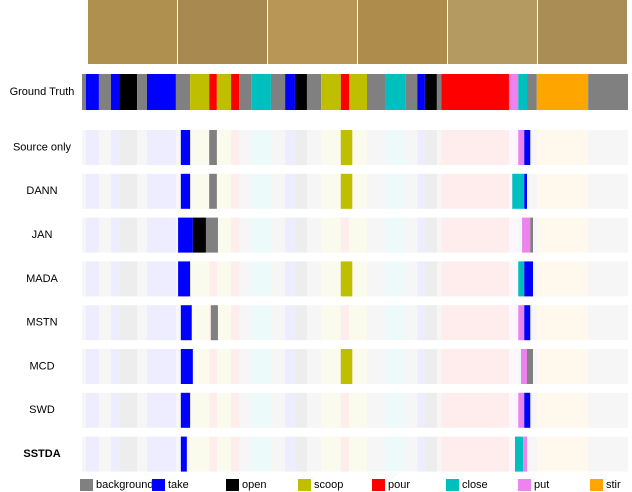 The width and height of the screenshot is (632, 492). Describe the element at coordinates (42, 235) in the screenshot. I see `row-label: JAN` at that location.